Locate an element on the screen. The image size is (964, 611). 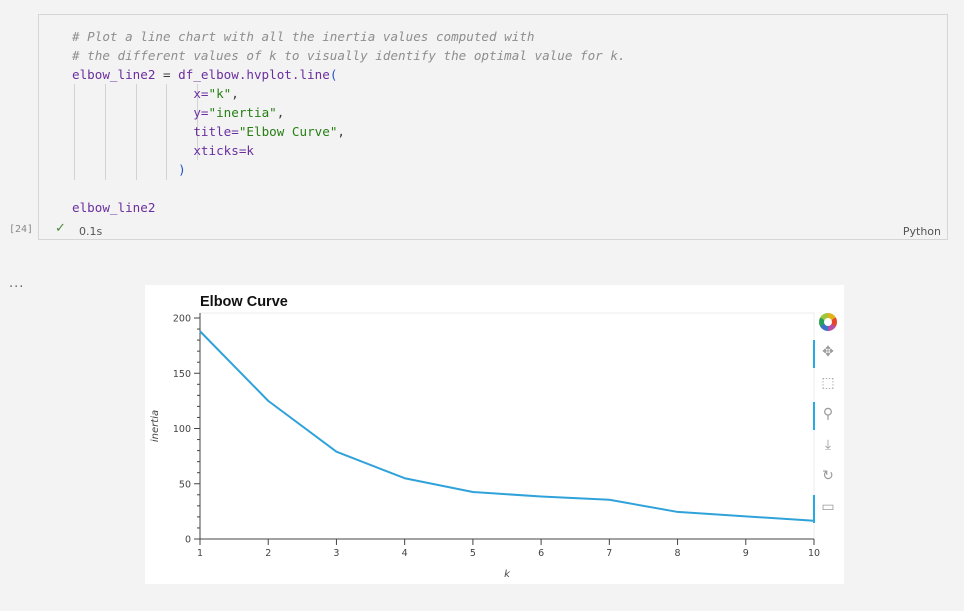
code-token: "Elbow Curve" is located at coordinates (288, 131).